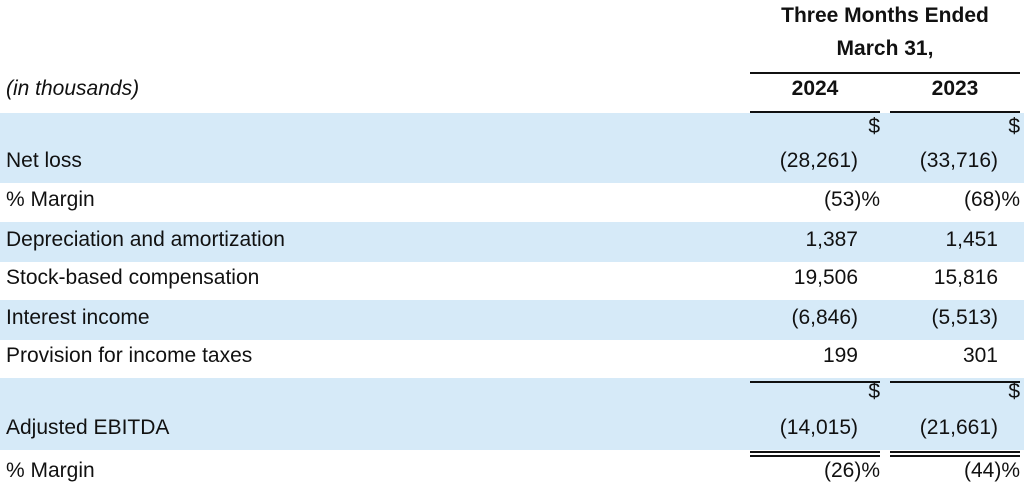 The height and width of the screenshot is (493, 1024). What do you see at coordinates (980, 355) in the screenshot?
I see `cell-value: 301` at bounding box center [980, 355].